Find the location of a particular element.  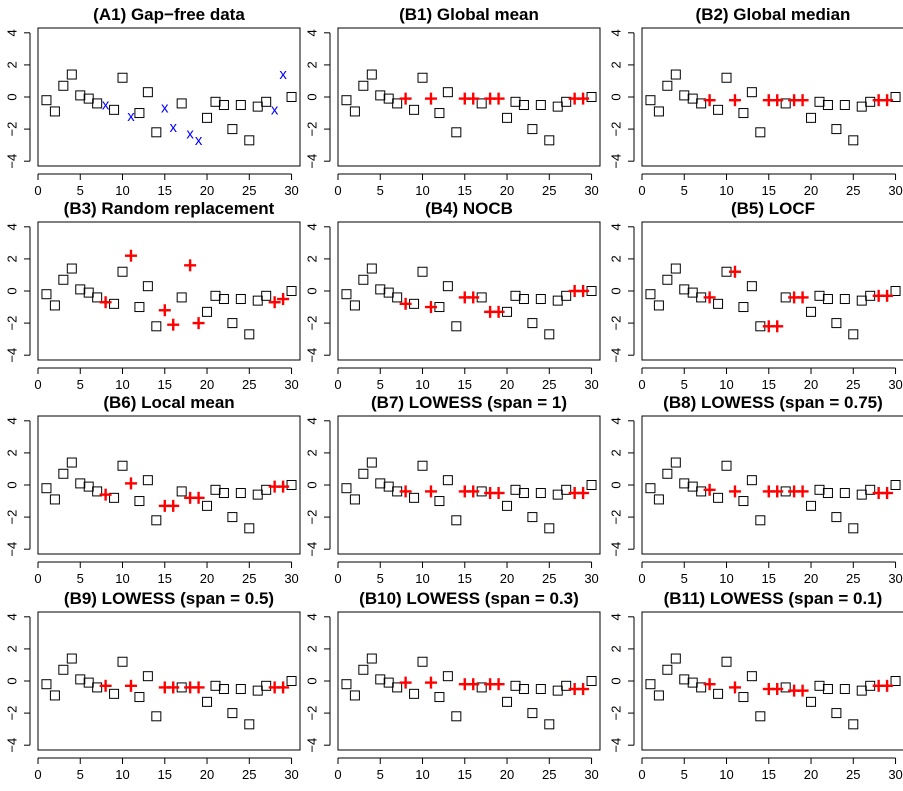

plot-frame is located at coordinates (772, 97).